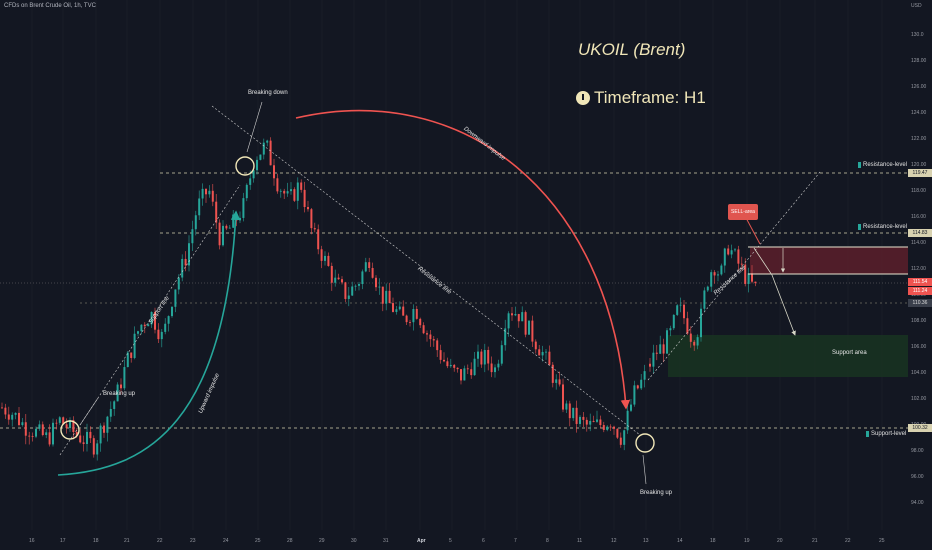 Image resolution: width=932 pixels, height=550 pixels. I want to click on price-box-mid: 110.36, so click(920, 303).